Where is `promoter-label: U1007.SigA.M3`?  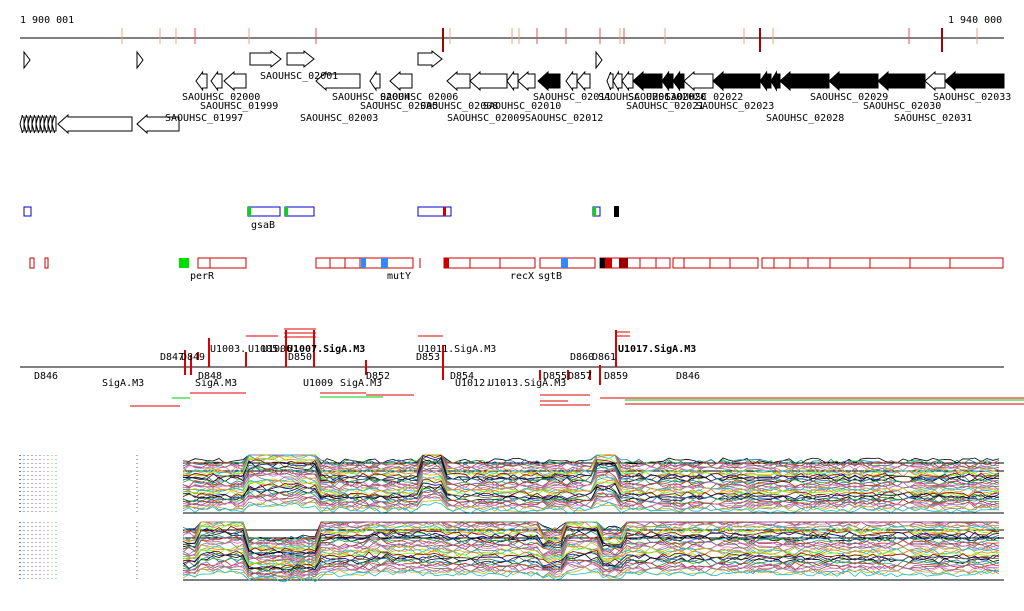
promoter-label: U1007.SigA.M3 is located at coordinates (326, 349).